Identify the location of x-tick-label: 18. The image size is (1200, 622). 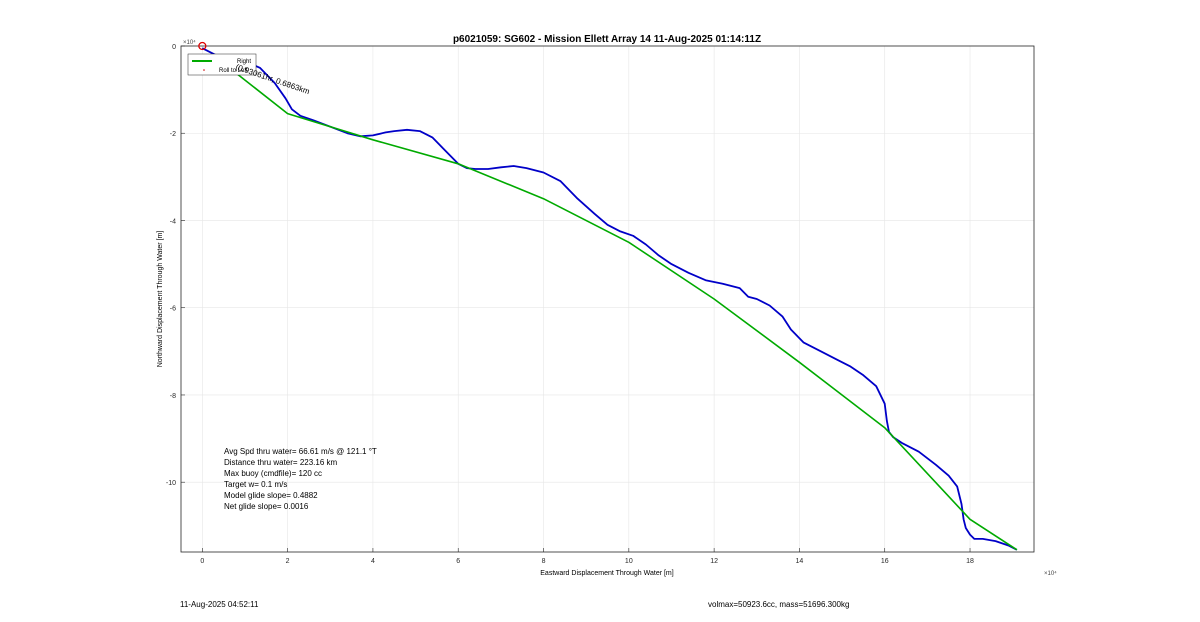
(970, 561).